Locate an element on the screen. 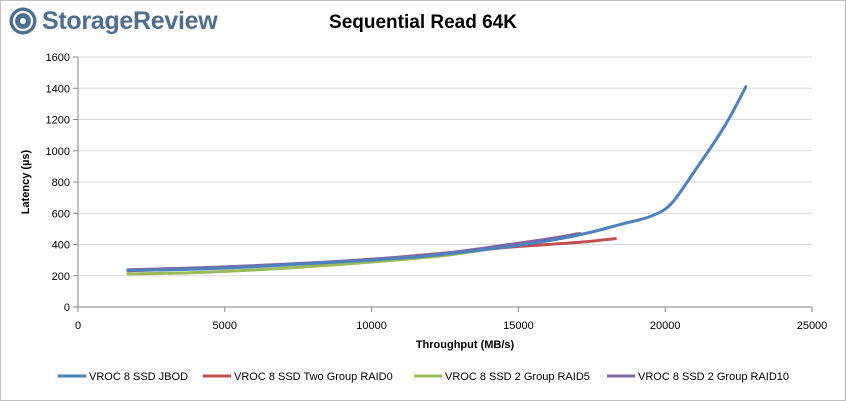  x-tick-label: 15000 is located at coordinates (518, 326).